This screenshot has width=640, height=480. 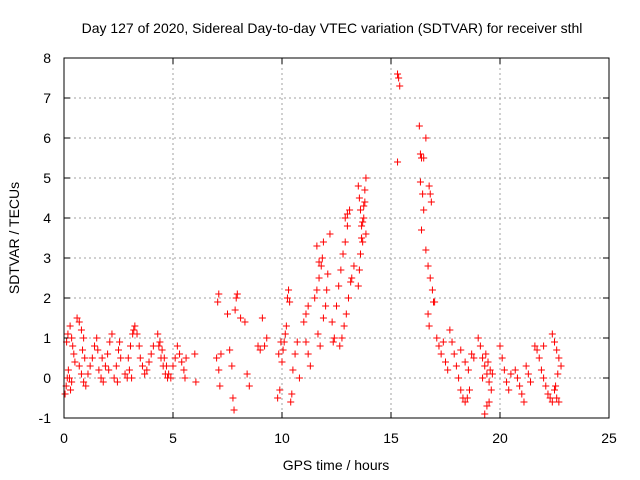 I want to click on y-tick-label: 2, so click(x=47, y=298).